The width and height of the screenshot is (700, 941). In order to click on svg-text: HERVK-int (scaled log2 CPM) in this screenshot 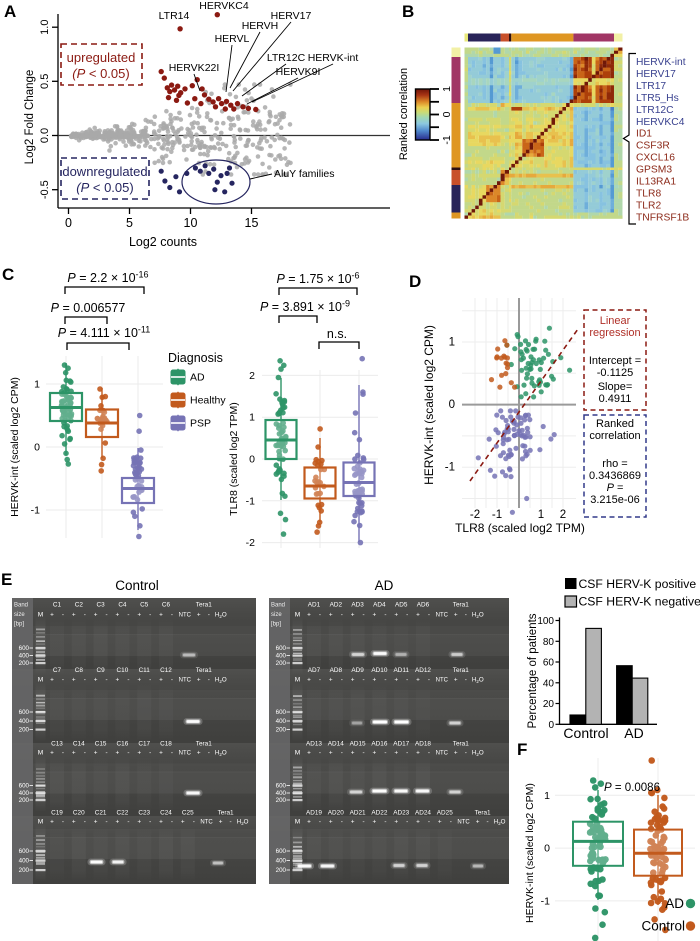, I will do `click(15, 447)`.